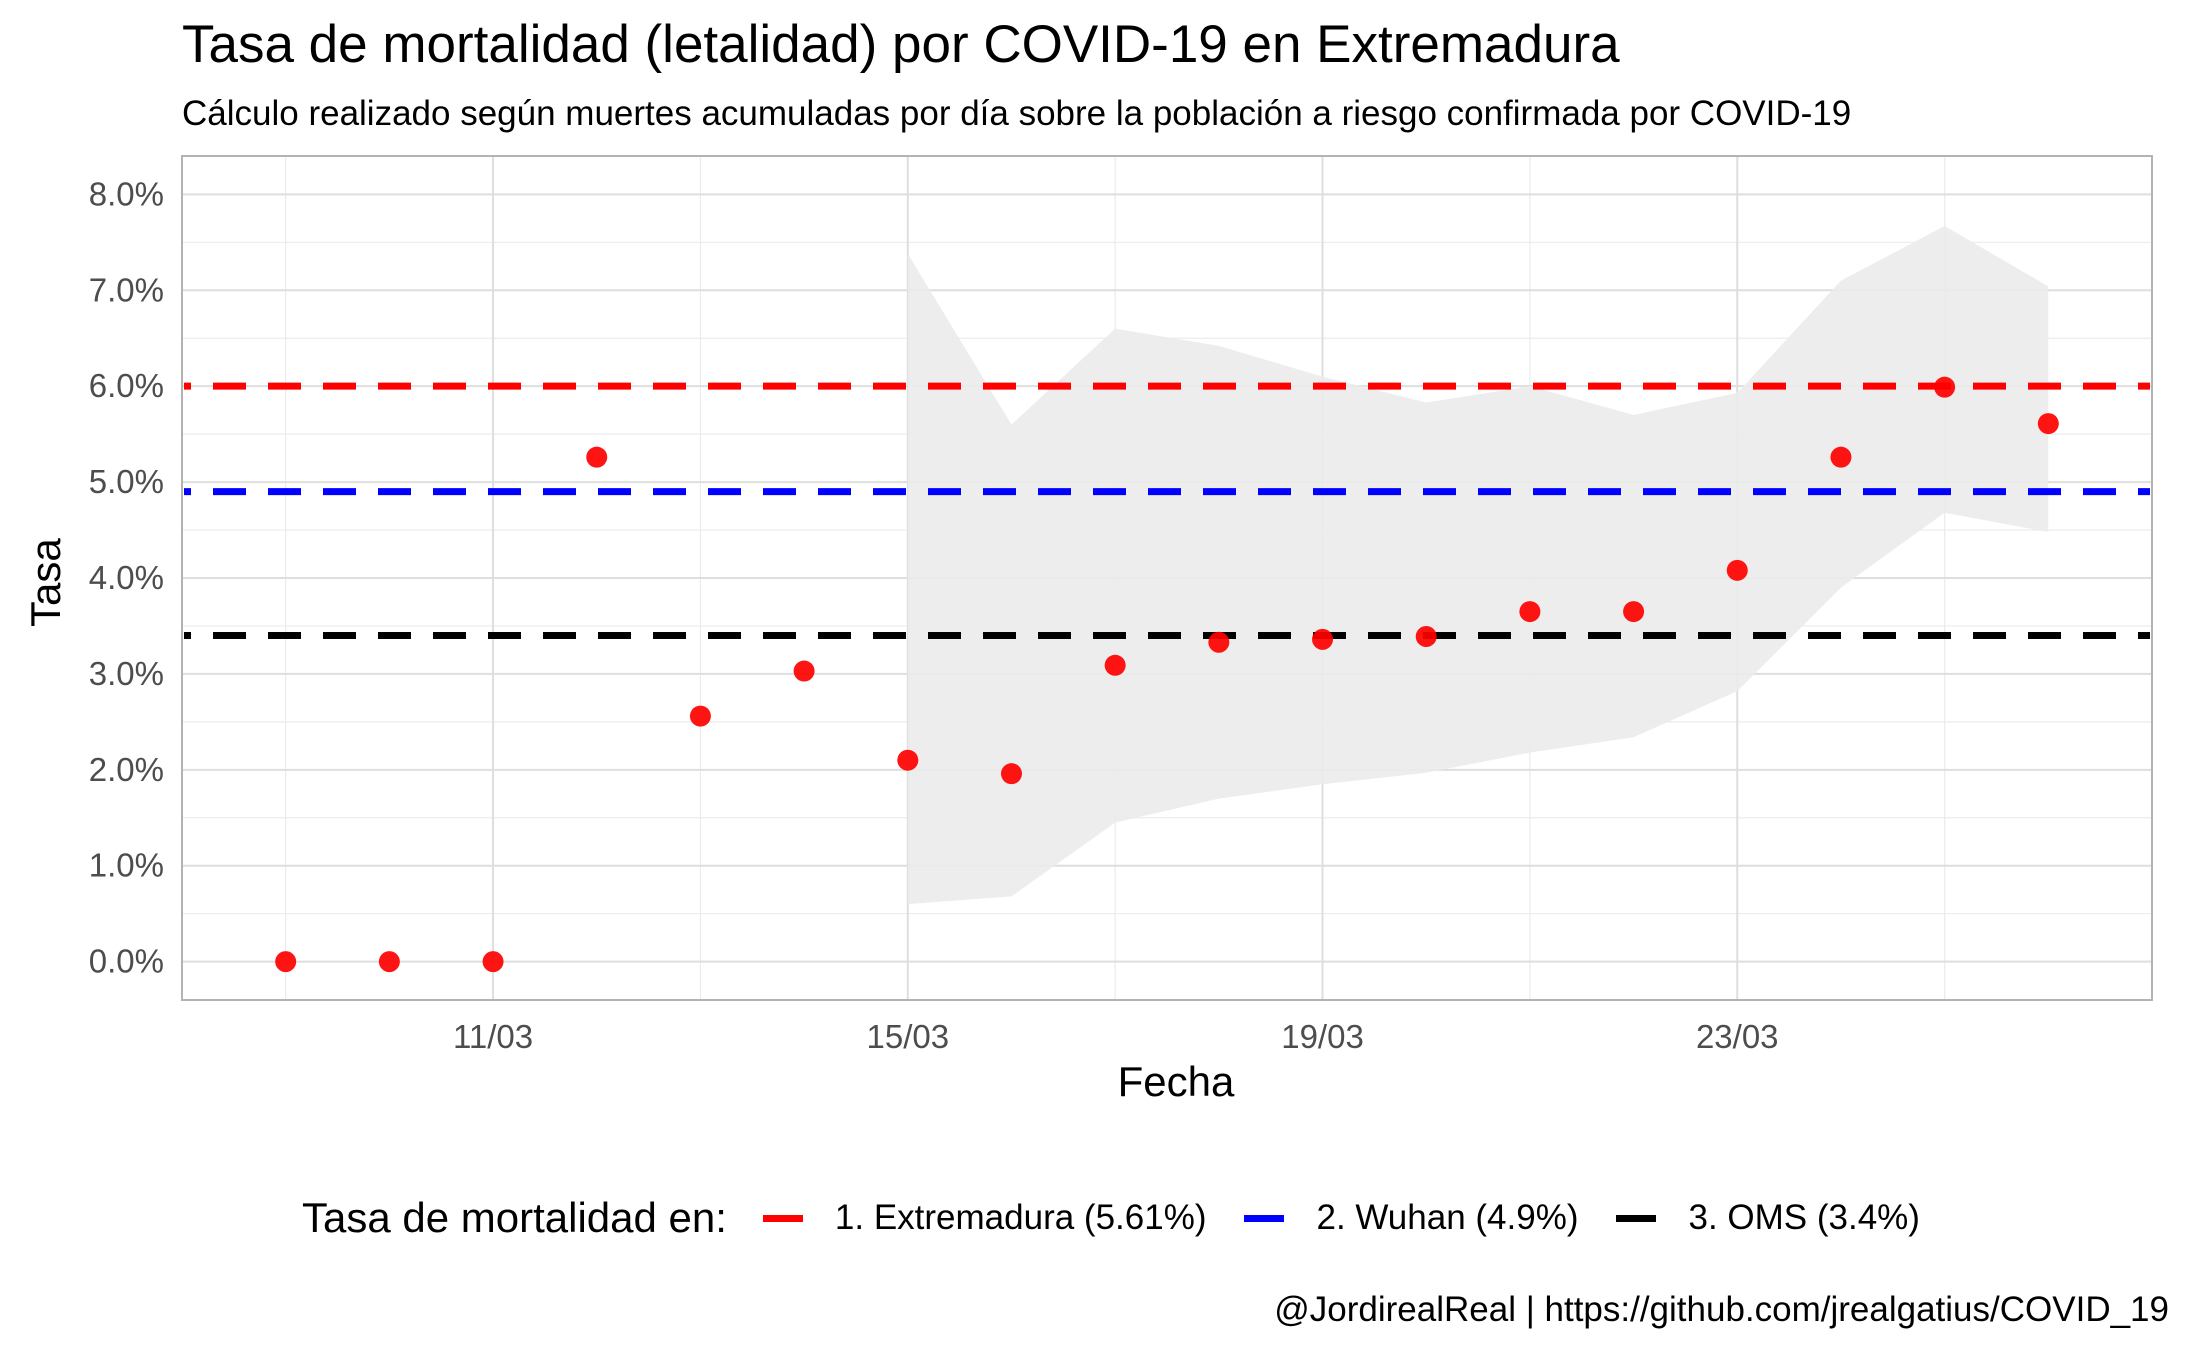 The height and width of the screenshot is (1350, 2187). What do you see at coordinates (126, 865) in the screenshot?
I see `y-tick-label: 1.0%` at bounding box center [126, 865].